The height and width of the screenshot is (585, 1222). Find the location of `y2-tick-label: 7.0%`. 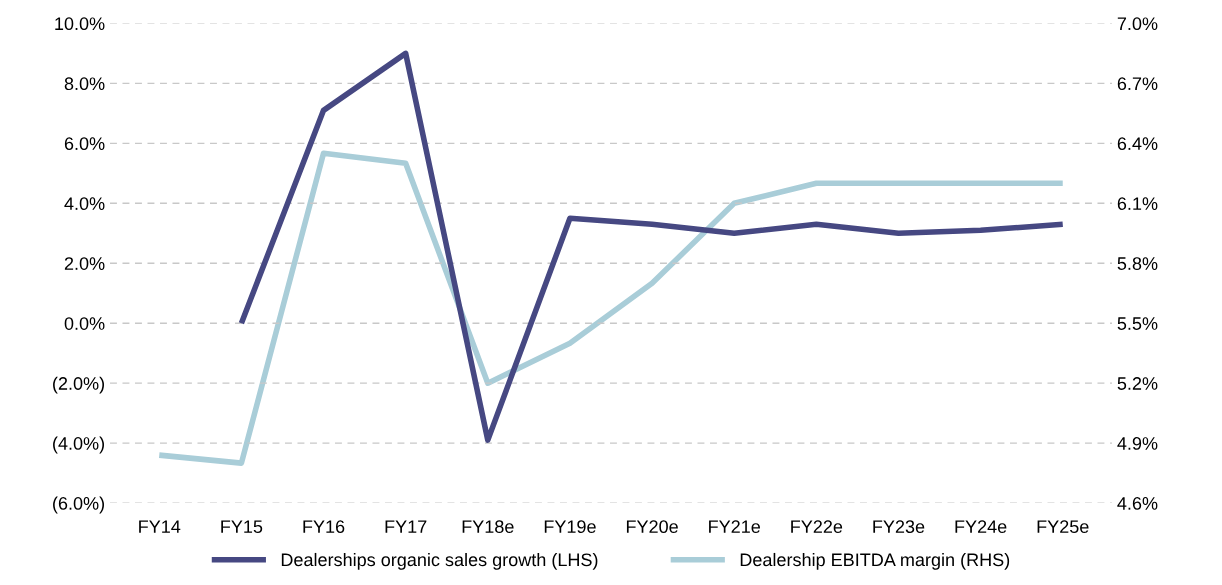

y2-tick-label: 7.0% is located at coordinates (1137, 24).